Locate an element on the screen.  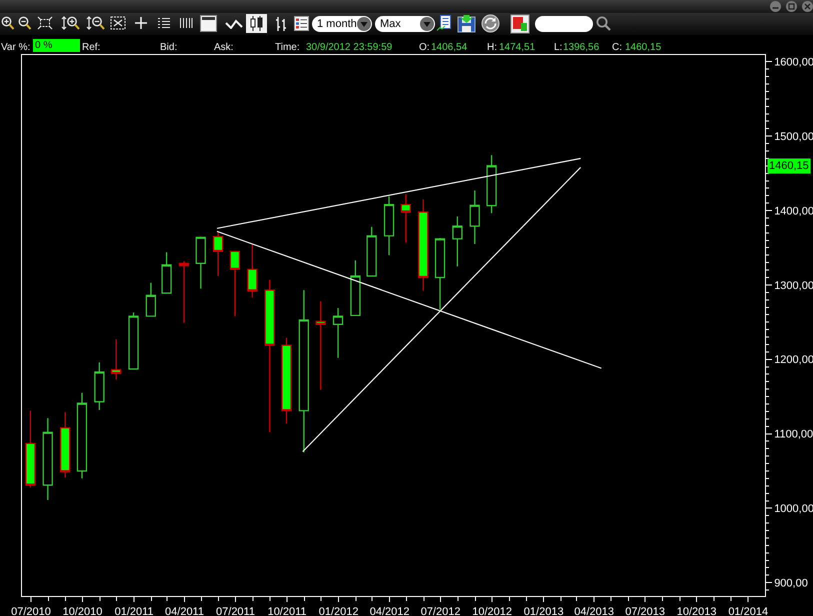
text: H: is located at coordinates (492, 47).